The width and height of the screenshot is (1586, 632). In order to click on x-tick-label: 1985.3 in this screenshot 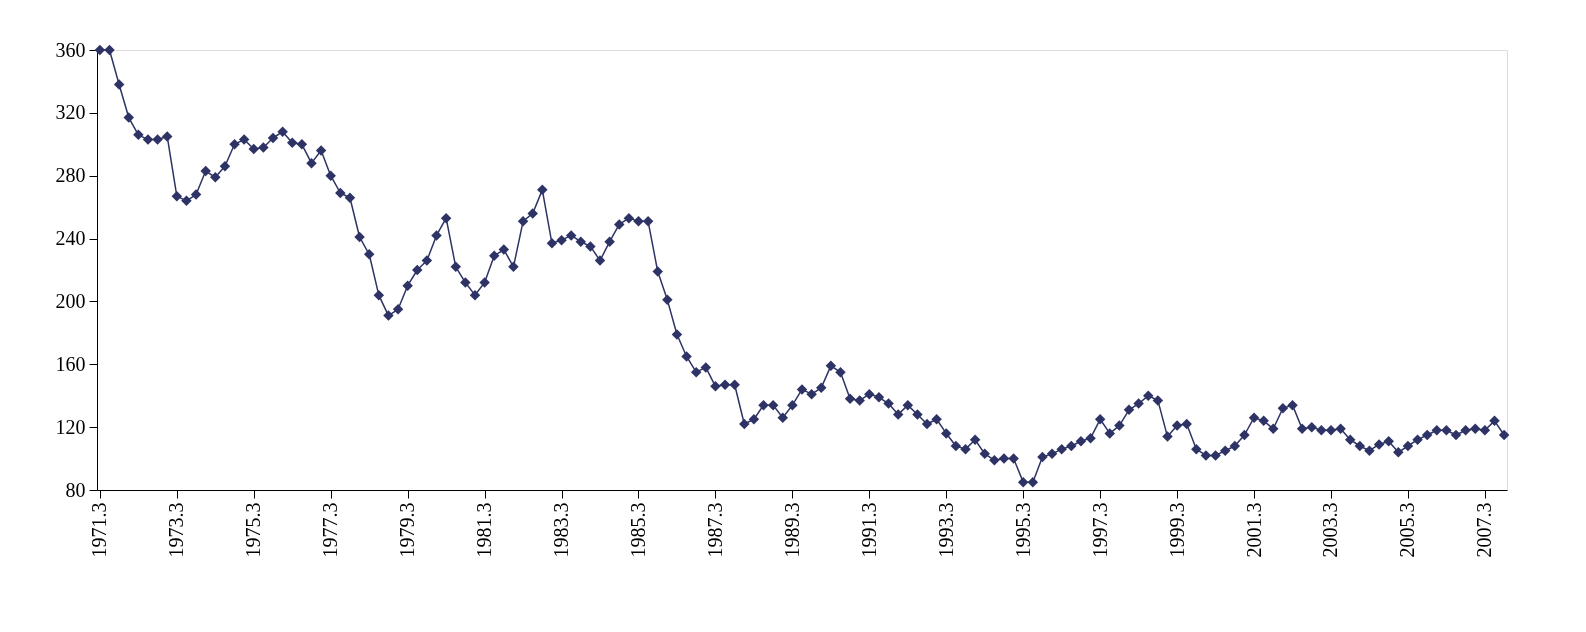, I will do `click(637, 530)`.